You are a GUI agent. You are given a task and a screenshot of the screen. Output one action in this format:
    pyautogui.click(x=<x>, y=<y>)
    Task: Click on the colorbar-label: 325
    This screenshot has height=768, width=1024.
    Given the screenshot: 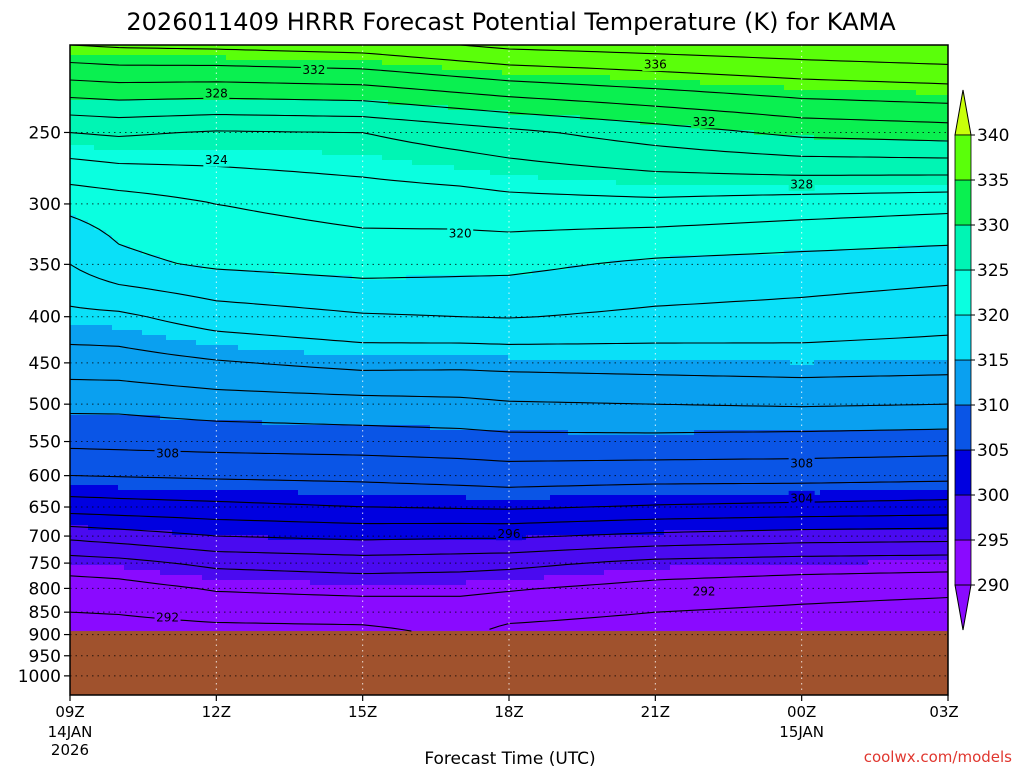 What is the action you would take?
    pyautogui.click(x=993, y=271)
    